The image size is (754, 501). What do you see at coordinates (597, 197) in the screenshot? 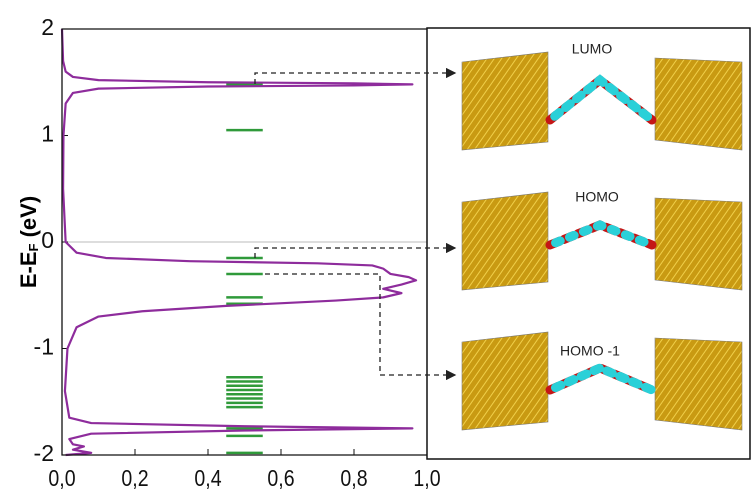
I see `panel-title: HOMO` at bounding box center [597, 197].